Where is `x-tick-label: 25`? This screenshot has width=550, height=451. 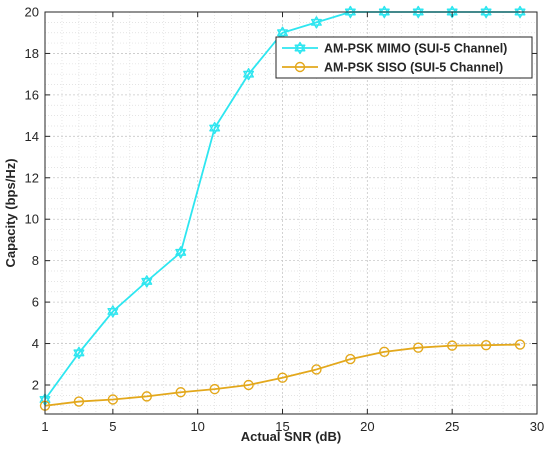 x-tick-label: 25 is located at coordinates (452, 426).